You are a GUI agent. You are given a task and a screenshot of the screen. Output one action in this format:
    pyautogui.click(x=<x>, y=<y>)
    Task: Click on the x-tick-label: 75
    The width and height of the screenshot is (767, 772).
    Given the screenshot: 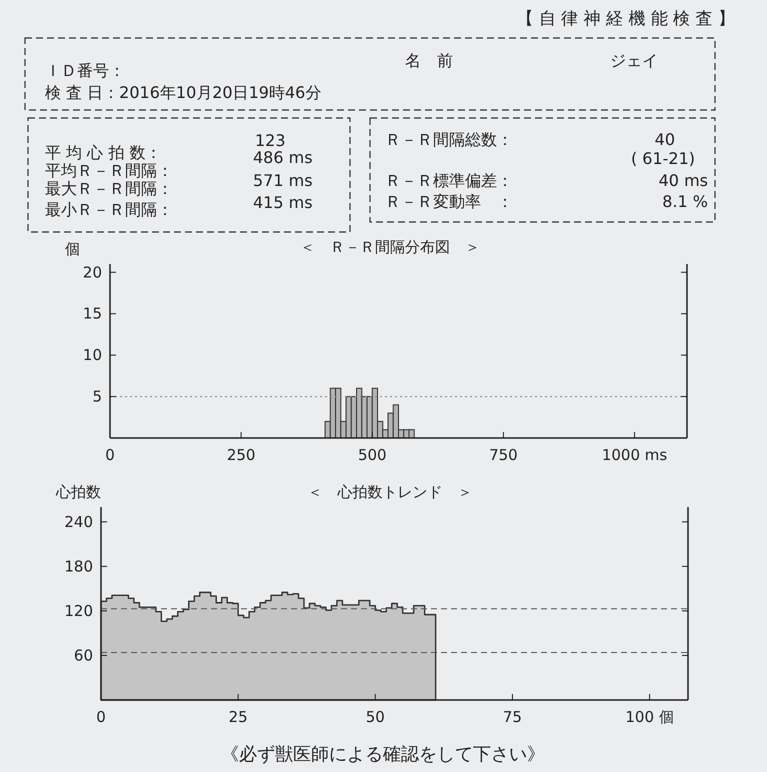 What is the action you would take?
    pyautogui.click(x=512, y=717)
    